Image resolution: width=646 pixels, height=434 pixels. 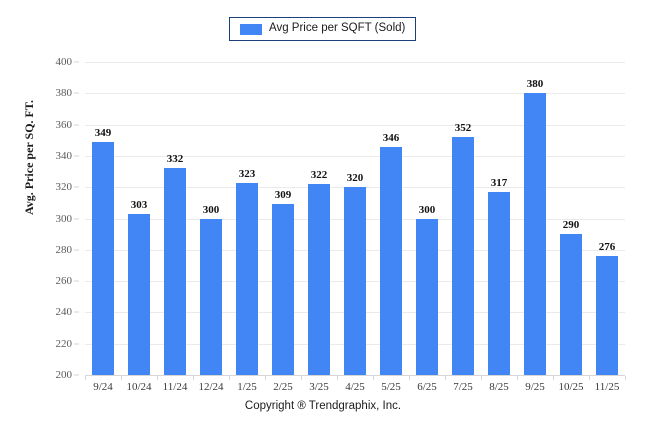 I want to click on bar-column: 332, so click(x=175, y=218).